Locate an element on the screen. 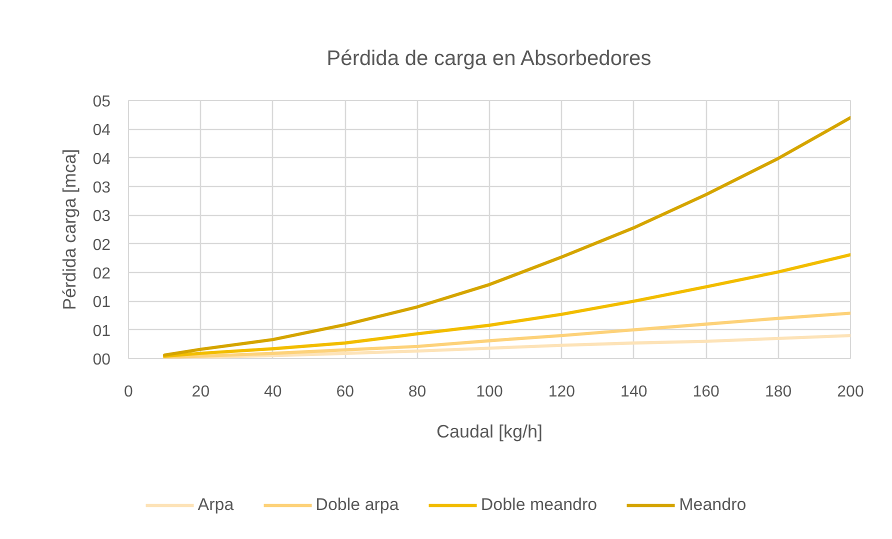  x-tick-label: 180 is located at coordinates (778, 392).